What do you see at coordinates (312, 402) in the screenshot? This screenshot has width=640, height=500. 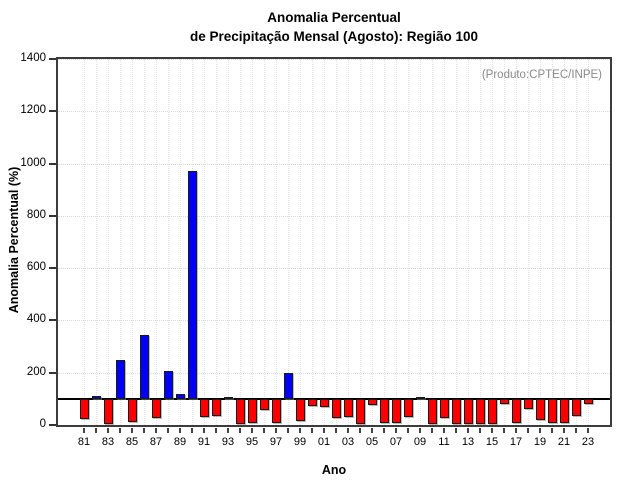 I see `bar-2000` at bounding box center [312, 402].